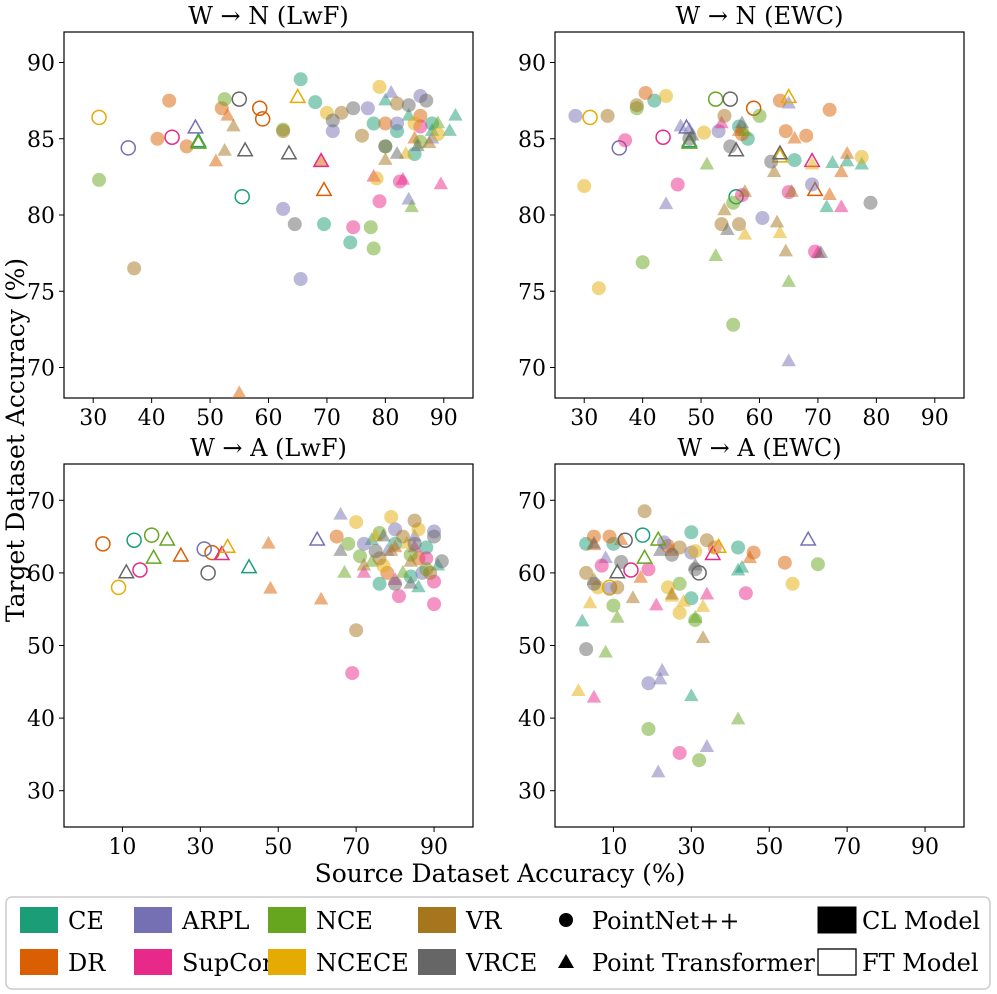 The width and height of the screenshot is (997, 994). I want to click on legend-frame, so click(498, 943).